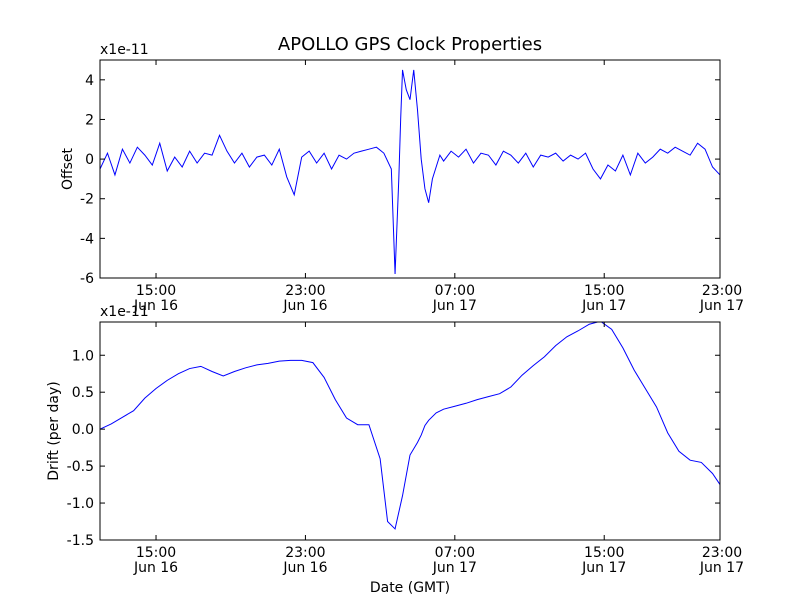  Describe the element at coordinates (410, 44) in the screenshot. I see `chart-title: APOLLO GPS Clock Properties` at that location.